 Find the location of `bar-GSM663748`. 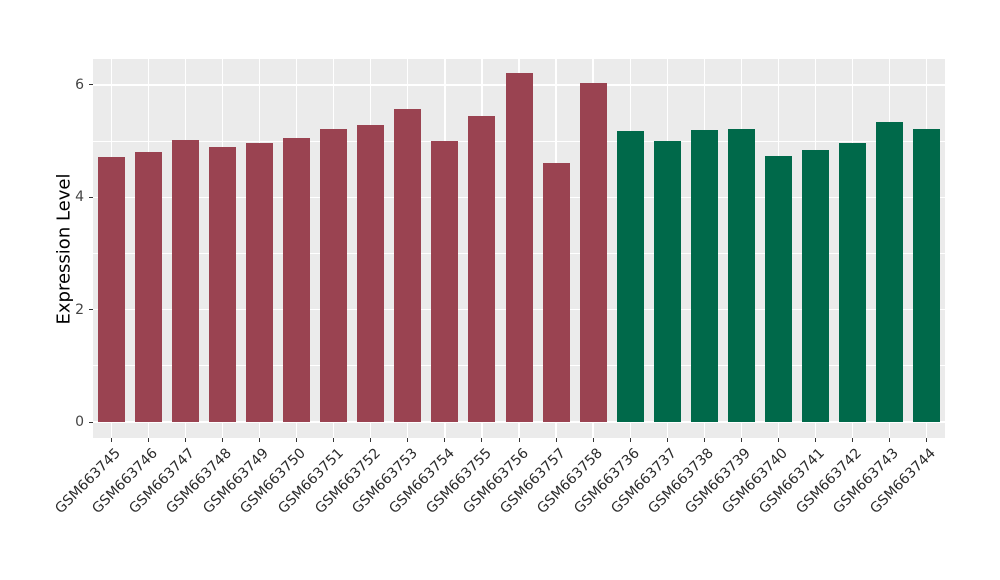

bar-GSM663748 is located at coordinates (223, 284).